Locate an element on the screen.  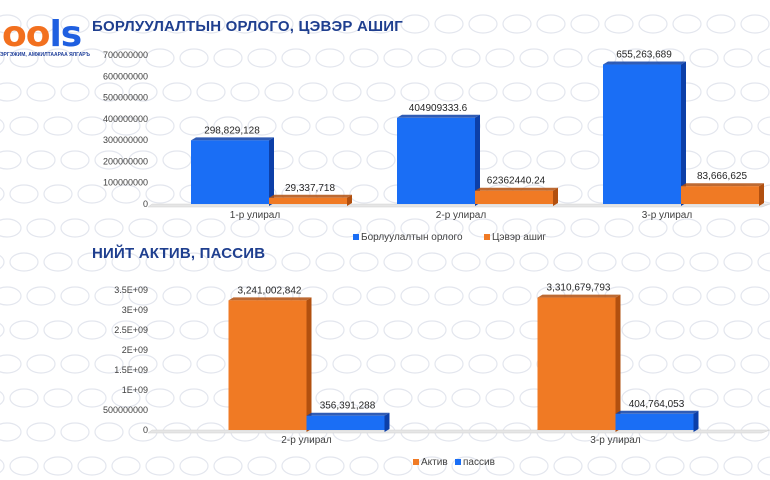
chart-floor is located at coordinates (458, 205).